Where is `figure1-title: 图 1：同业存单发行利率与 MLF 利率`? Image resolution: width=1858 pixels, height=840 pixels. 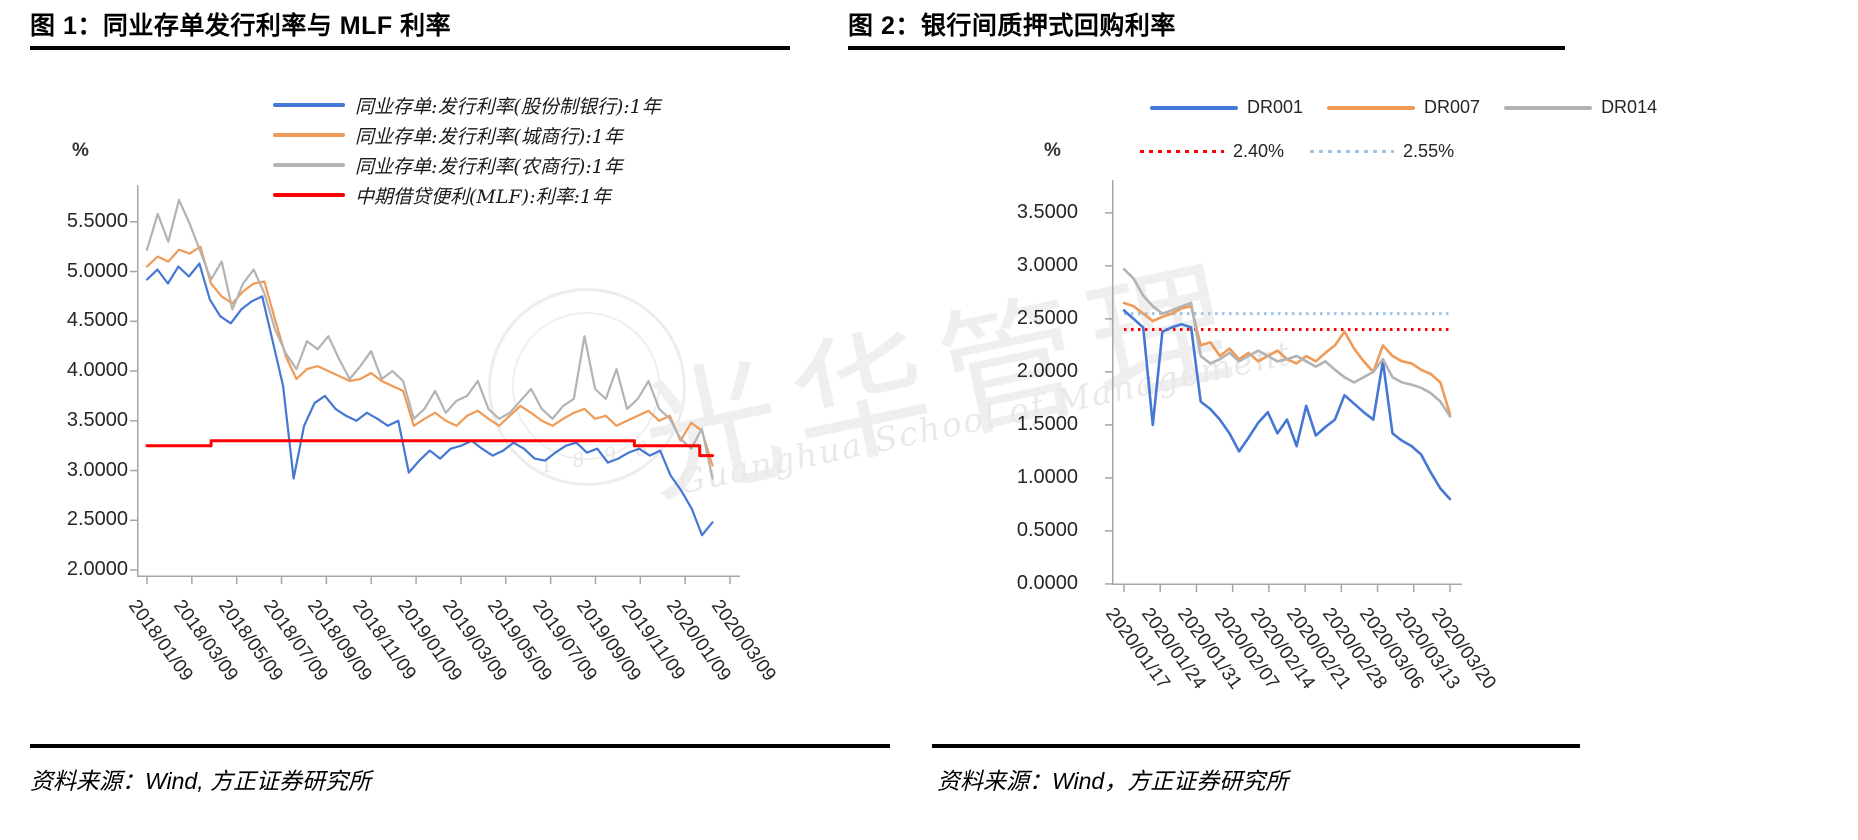 figure1-title: 图 1：同业存单发行利率与 MLF 利率 is located at coordinates (241, 26).